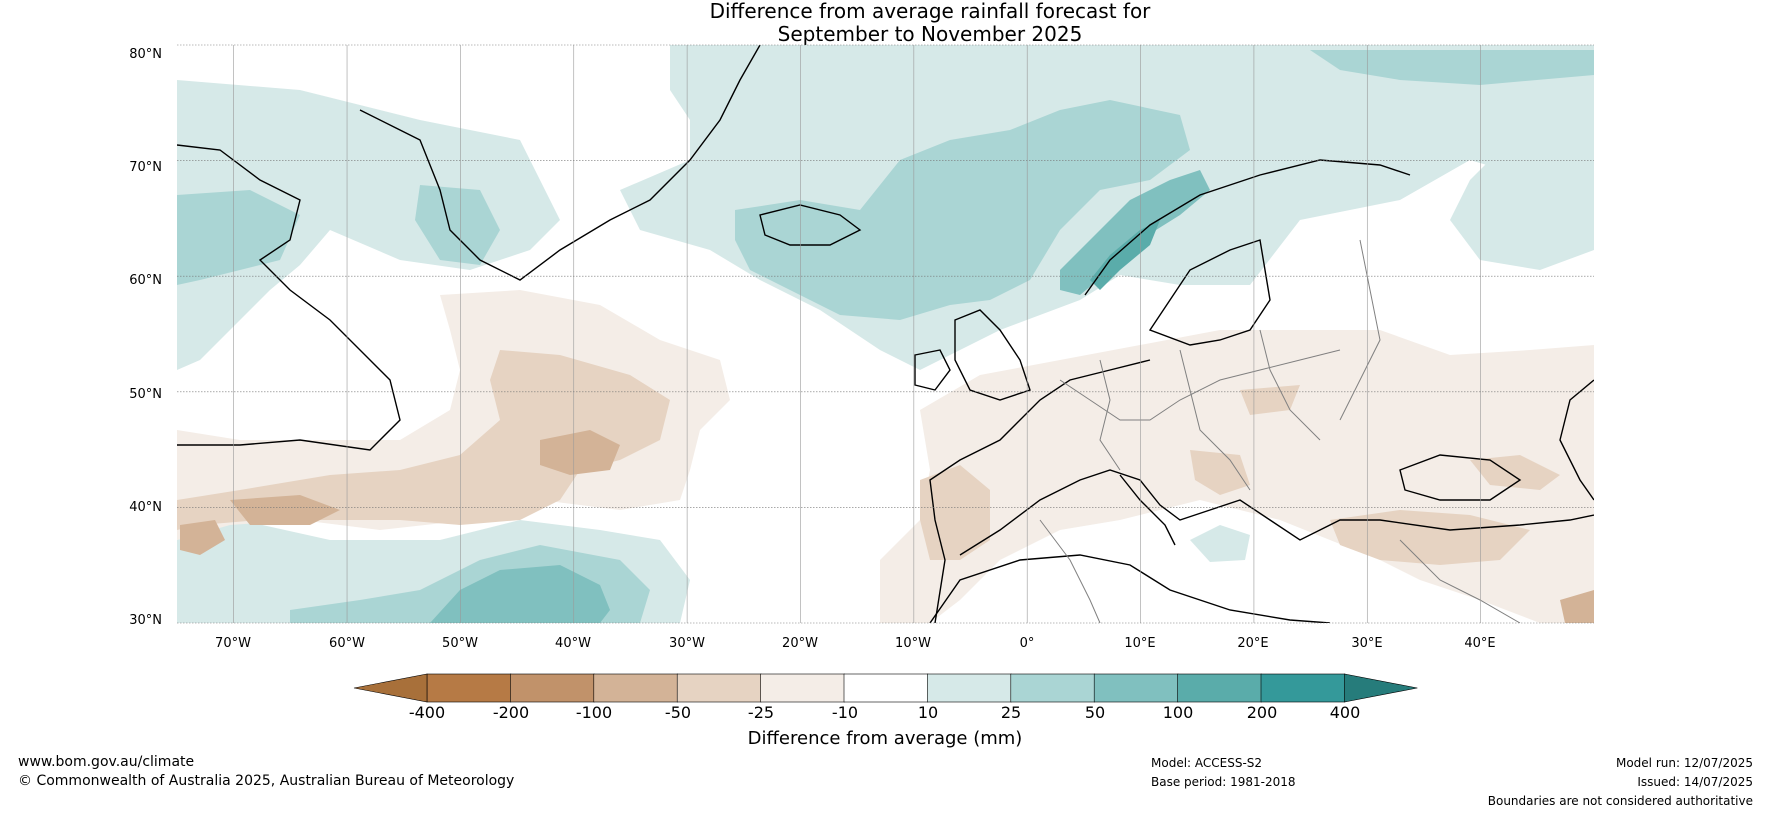 The height and width of the screenshot is (816, 1770). What do you see at coordinates (1095, 712) in the screenshot?
I see `colorbar-tick: 50` at bounding box center [1095, 712].